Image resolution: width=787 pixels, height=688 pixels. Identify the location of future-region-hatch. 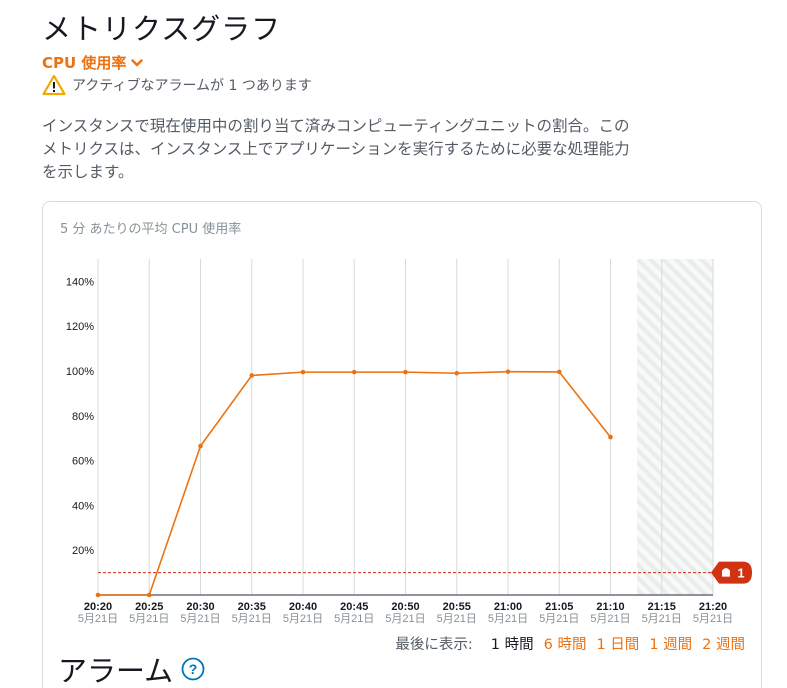
(675, 427).